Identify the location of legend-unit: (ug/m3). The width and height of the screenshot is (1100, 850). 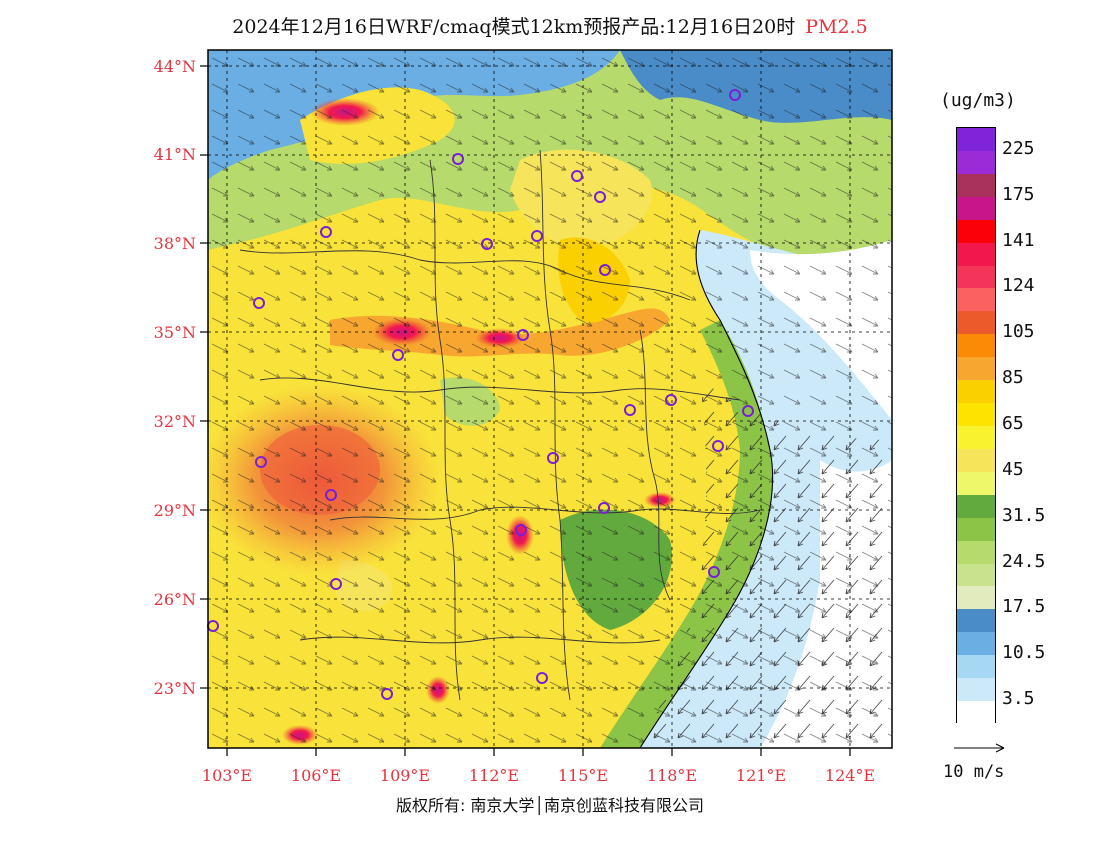
(978, 100).